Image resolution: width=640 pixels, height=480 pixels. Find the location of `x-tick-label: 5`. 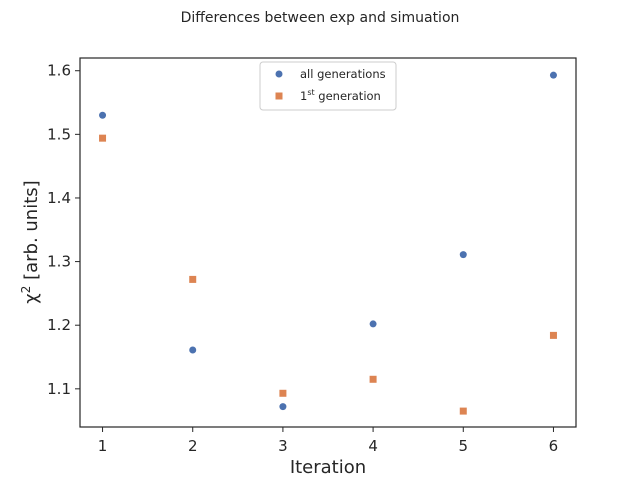

x-tick-label: 5 is located at coordinates (463, 446).